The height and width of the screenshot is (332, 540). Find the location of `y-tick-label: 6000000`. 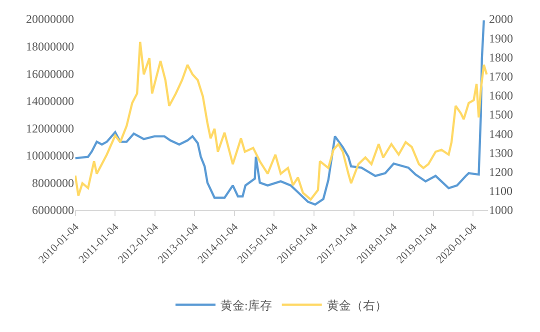

y-tick-label: 6000000 is located at coordinates (53, 210).